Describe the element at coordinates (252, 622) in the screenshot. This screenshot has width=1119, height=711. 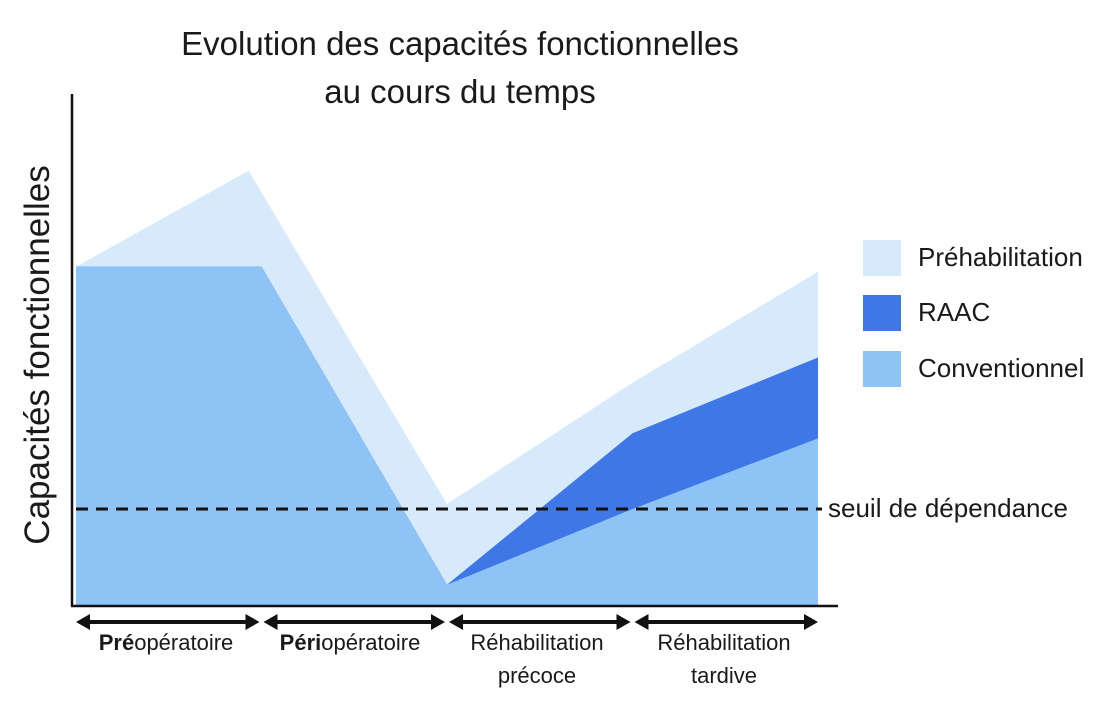
I see `phase-arrow-preoperatoire-head-right` at that location.